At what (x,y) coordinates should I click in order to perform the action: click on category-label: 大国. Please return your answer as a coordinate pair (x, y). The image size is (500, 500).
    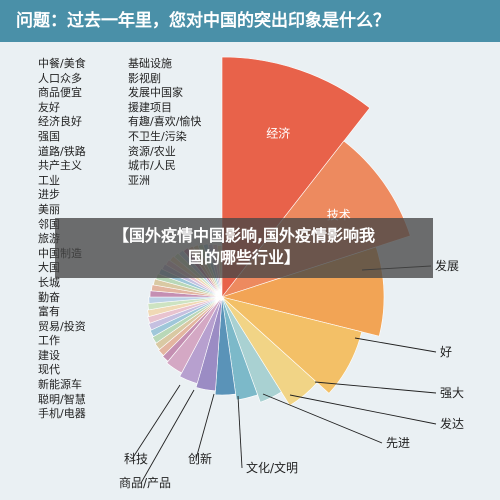
    Looking at the image, I should click on (49, 268).